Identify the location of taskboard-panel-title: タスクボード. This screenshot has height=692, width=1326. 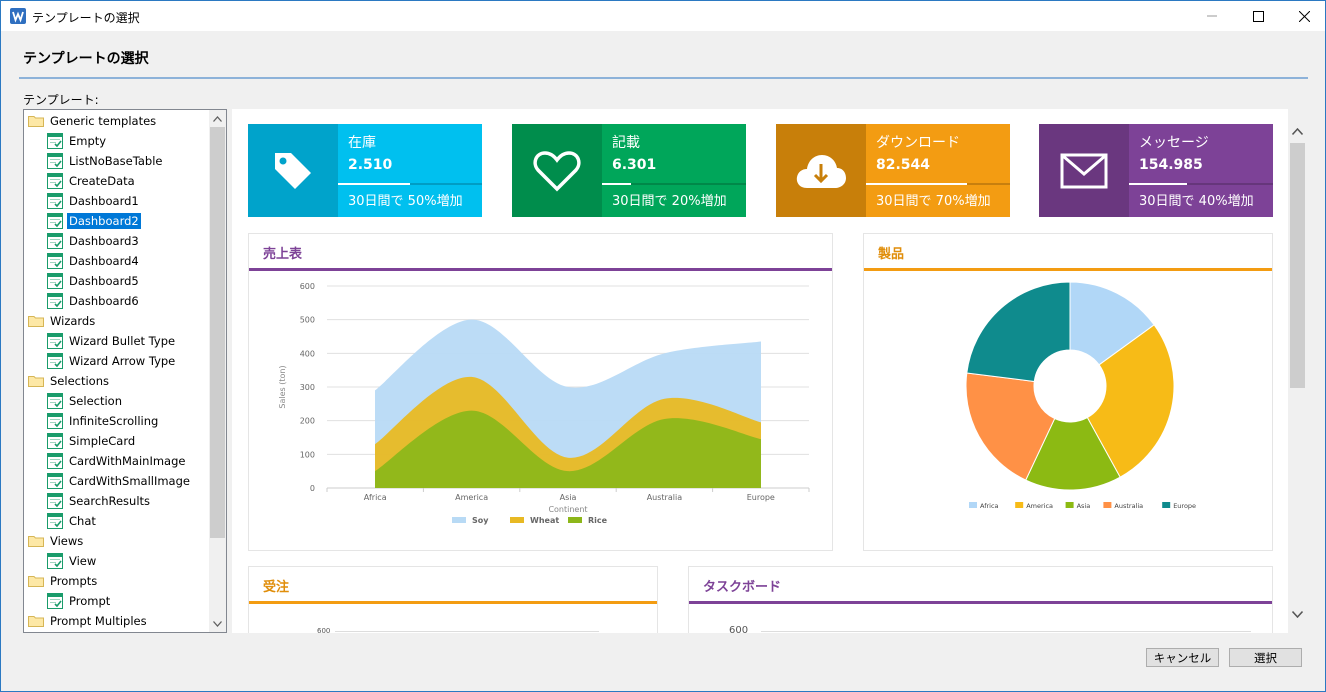
(742, 587).